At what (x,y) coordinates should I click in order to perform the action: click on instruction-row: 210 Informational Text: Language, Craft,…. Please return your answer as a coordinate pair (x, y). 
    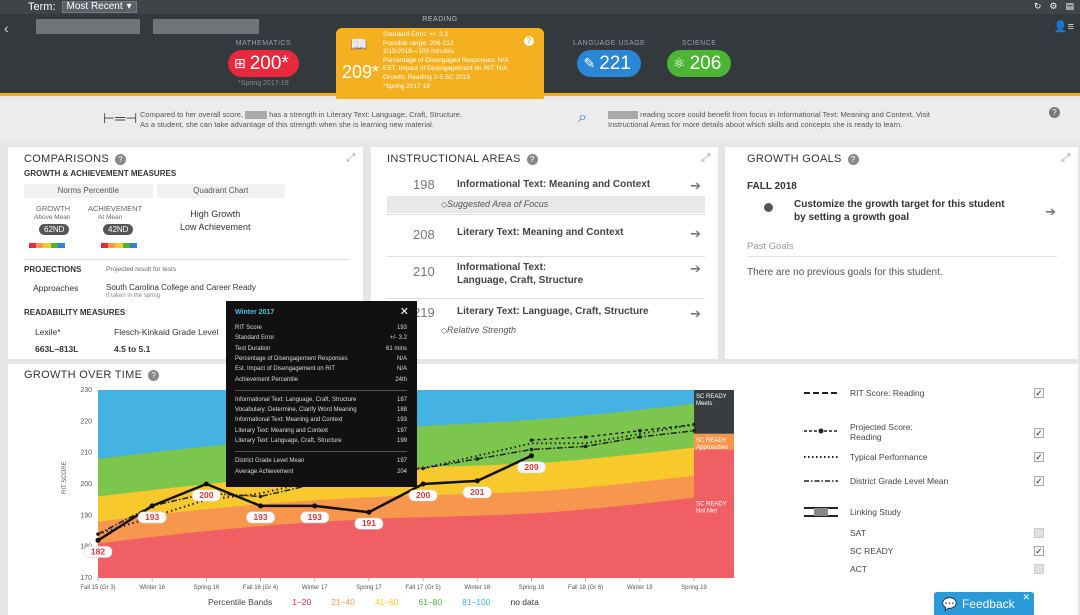
    Looking at the image, I should click on (546, 279).